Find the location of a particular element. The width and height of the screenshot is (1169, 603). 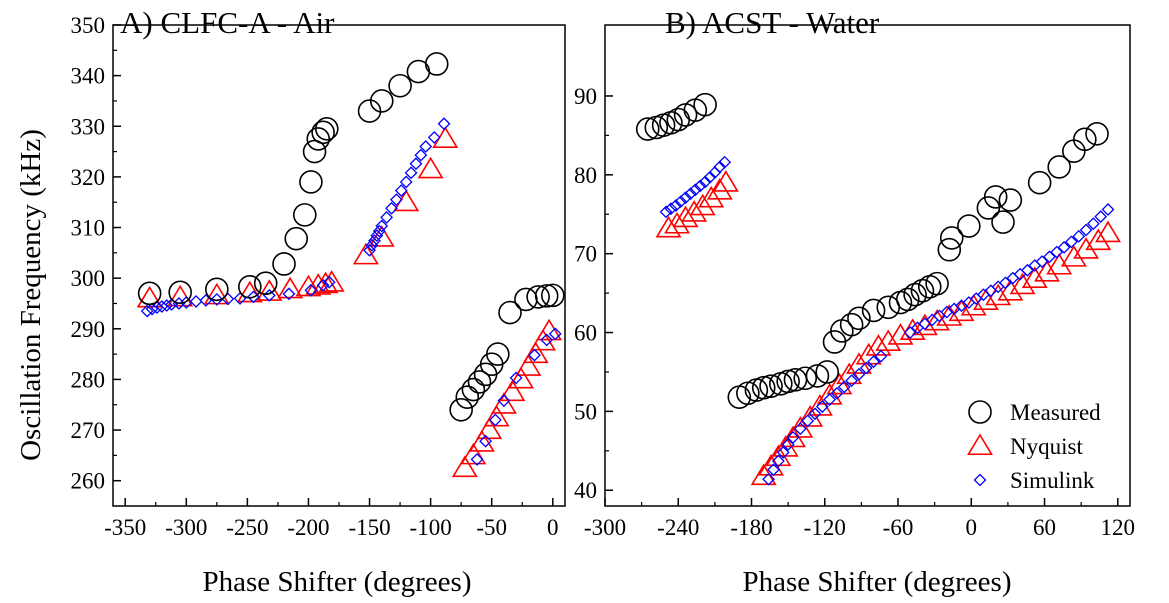

panel-b-title: B) ACST - Water is located at coordinates (772, 22).